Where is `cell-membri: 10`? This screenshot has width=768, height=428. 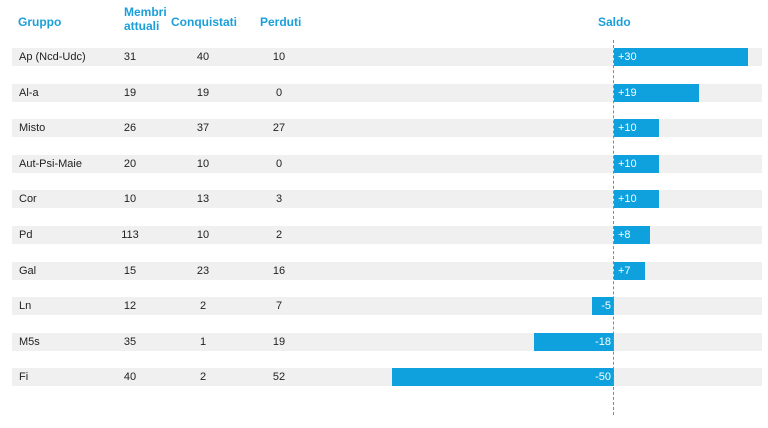 cell-membri: 10 is located at coordinates (130, 199).